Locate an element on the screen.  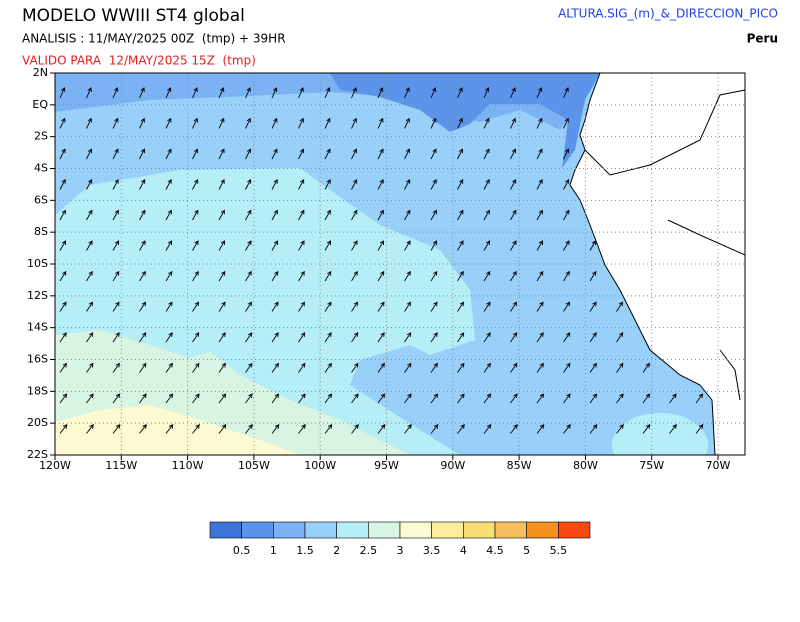
valid: VALIDO PARA 12/MAY/2025 15Z (tmp) is located at coordinates (139, 61).